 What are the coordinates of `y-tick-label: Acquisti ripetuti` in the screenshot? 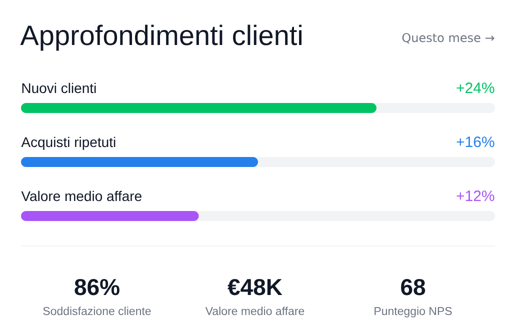 It's located at (68, 143).